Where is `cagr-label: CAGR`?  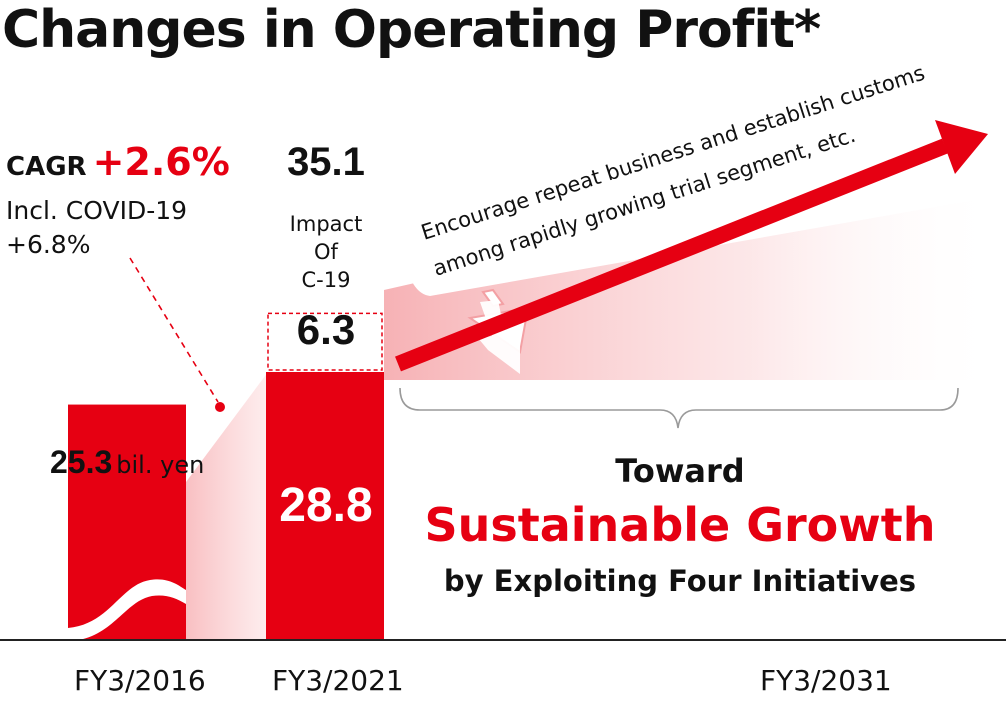
cagr-label: CAGR is located at coordinates (46, 167).